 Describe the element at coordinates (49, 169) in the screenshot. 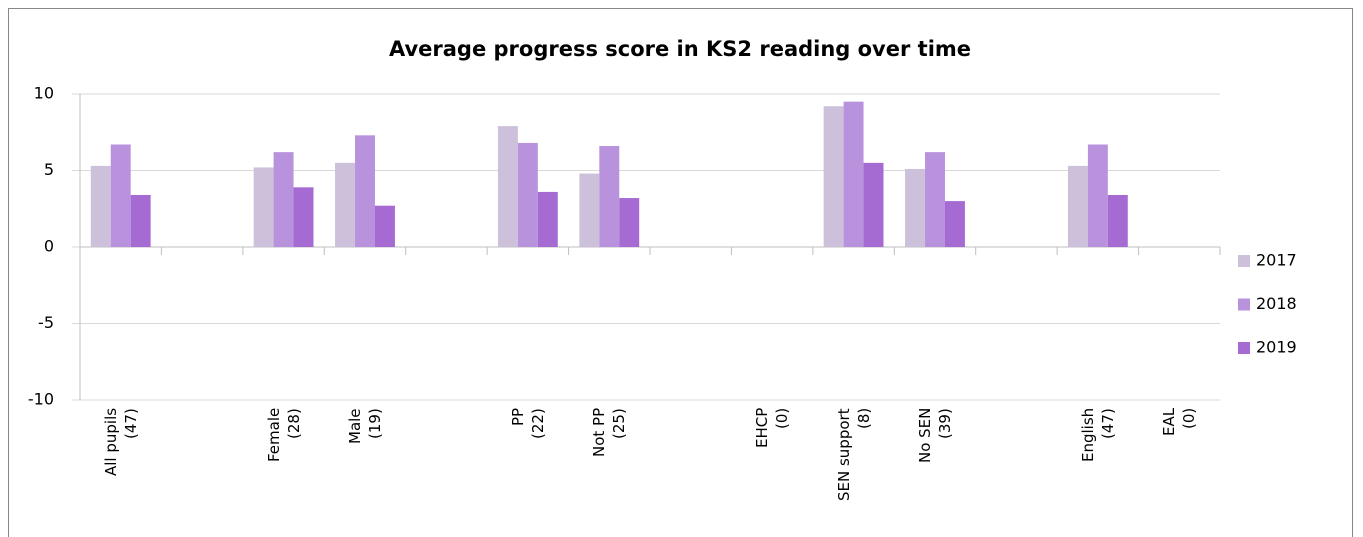

I see `y-tick-label: 5` at that location.